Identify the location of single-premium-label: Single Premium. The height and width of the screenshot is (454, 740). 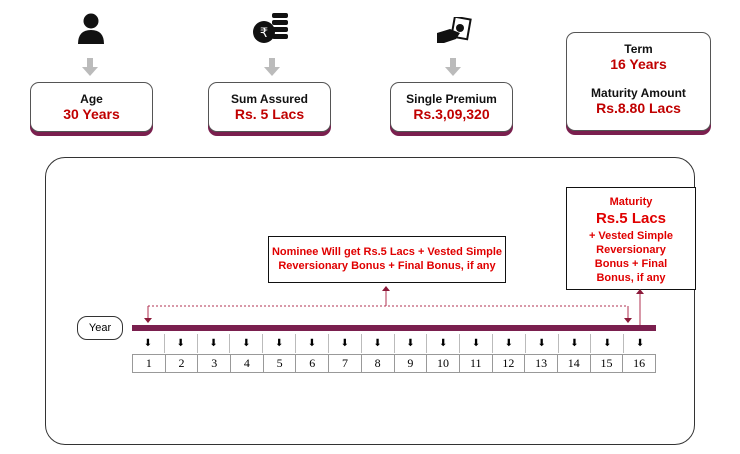
(451, 99).